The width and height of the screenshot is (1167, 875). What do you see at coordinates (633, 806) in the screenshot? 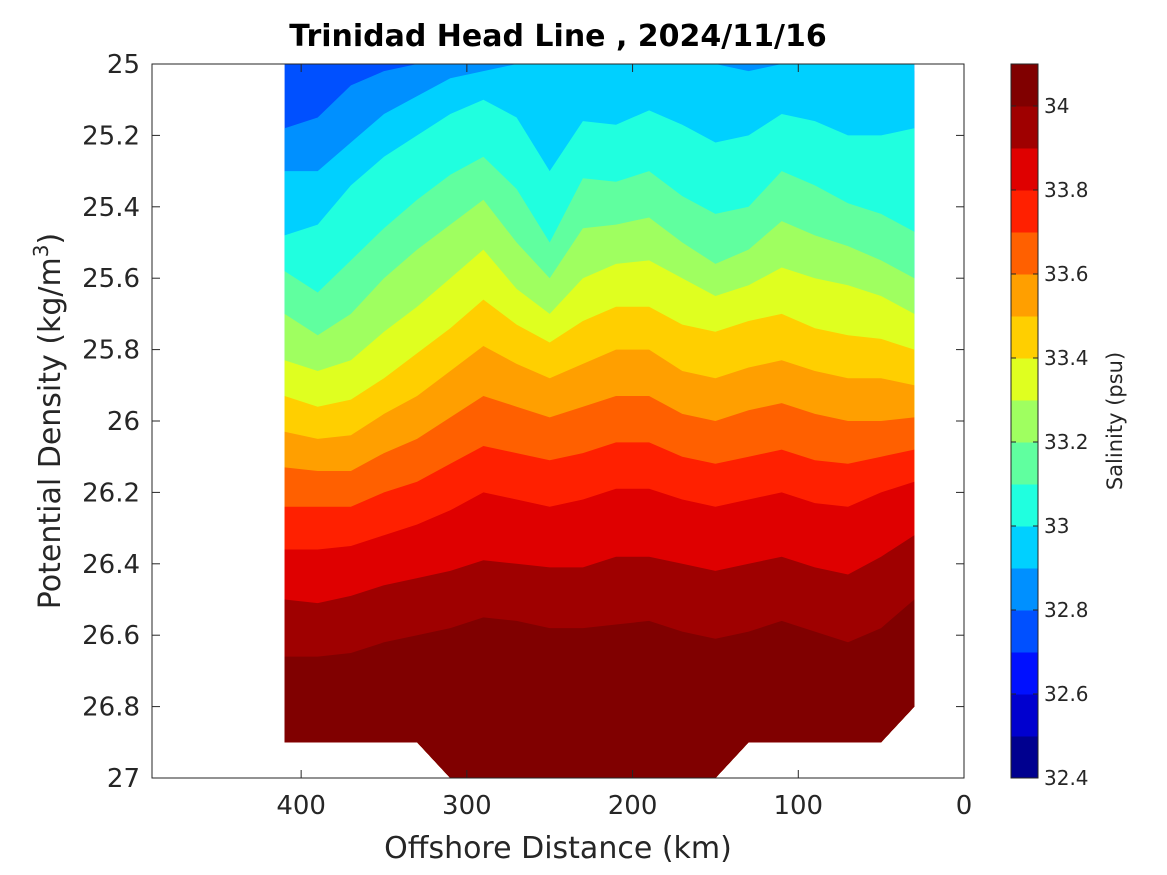
I see `x-tick-label: 200` at bounding box center [633, 806].